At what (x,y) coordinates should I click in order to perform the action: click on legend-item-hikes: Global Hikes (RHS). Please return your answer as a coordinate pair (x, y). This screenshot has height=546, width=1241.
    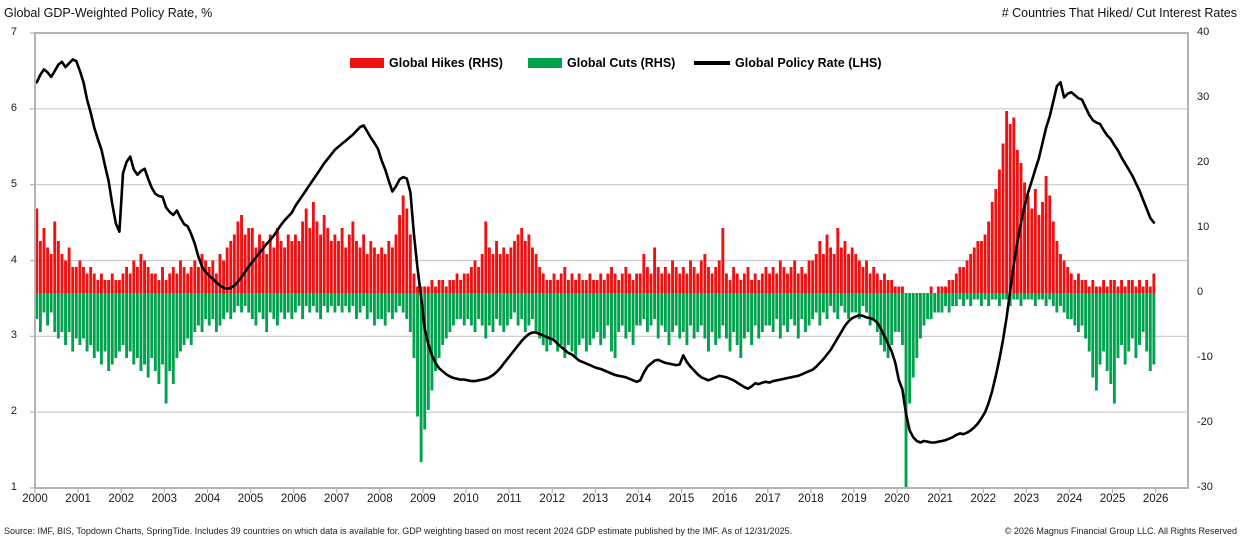
    Looking at the image, I should click on (426, 63).